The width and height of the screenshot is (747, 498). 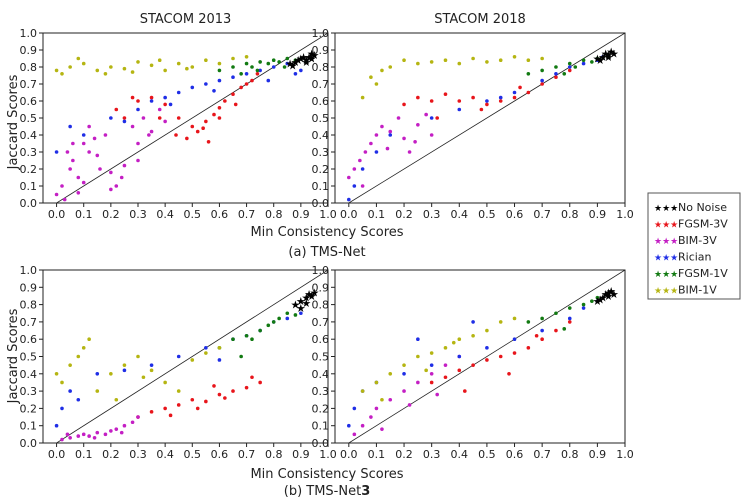 I want to click on x-tick-label: 0.8, so click(x=570, y=454).